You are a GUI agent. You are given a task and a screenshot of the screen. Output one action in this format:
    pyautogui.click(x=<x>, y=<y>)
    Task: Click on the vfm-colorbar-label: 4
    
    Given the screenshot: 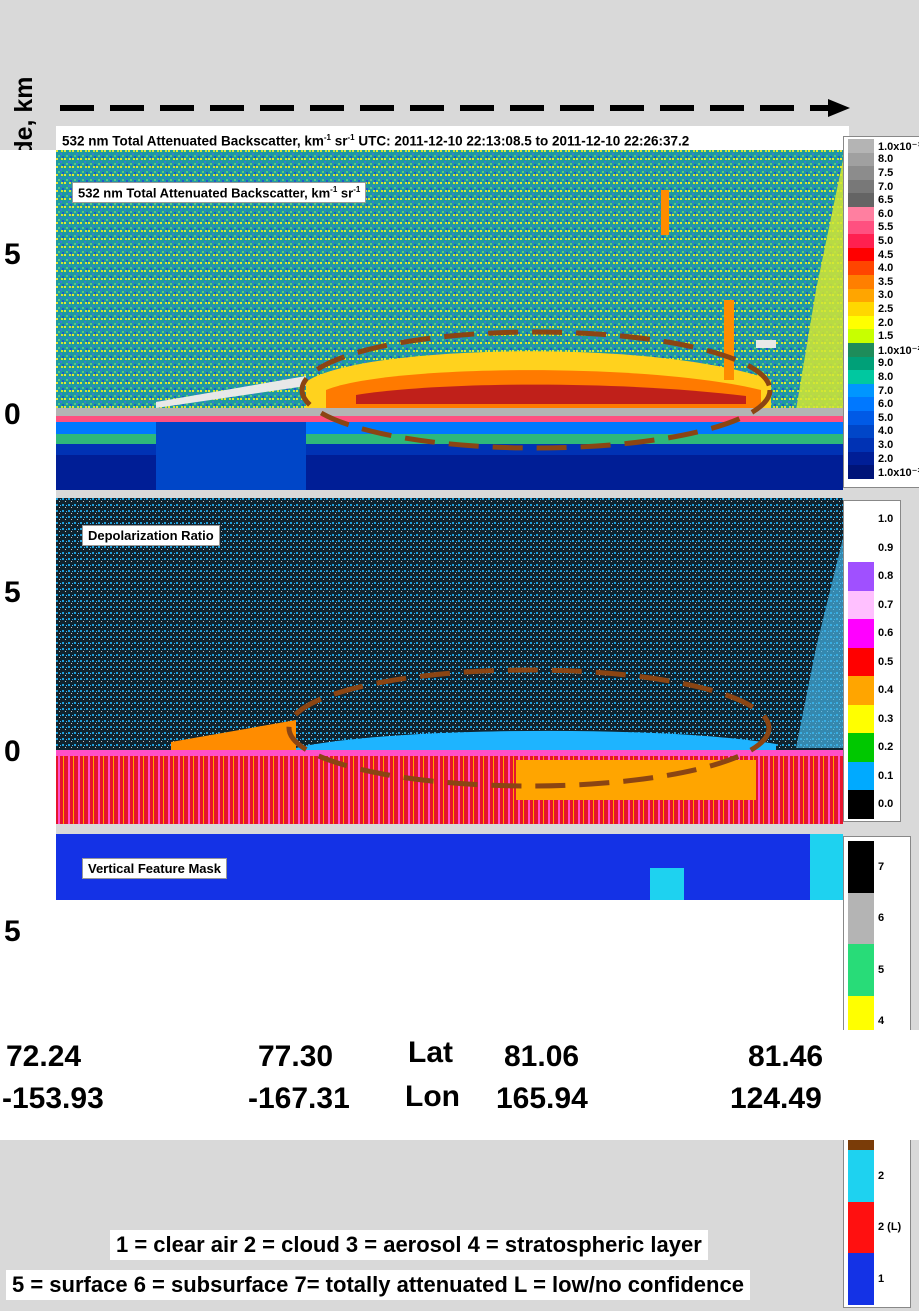 What is the action you would take?
    pyautogui.click(x=881, y=1021)
    